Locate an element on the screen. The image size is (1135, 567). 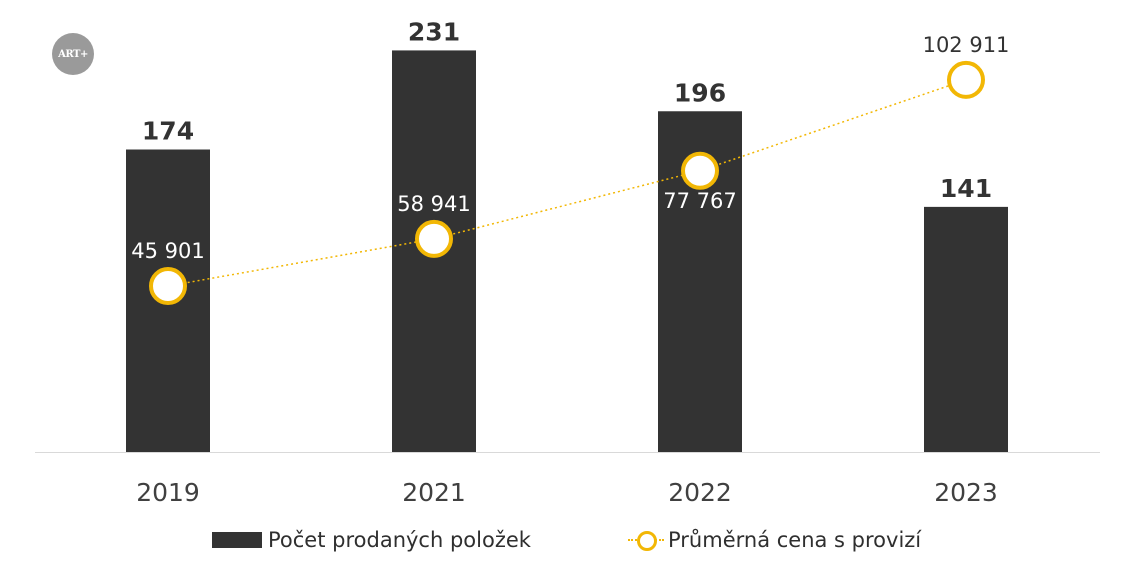
x-tick-label: 2019 is located at coordinates (168, 492).